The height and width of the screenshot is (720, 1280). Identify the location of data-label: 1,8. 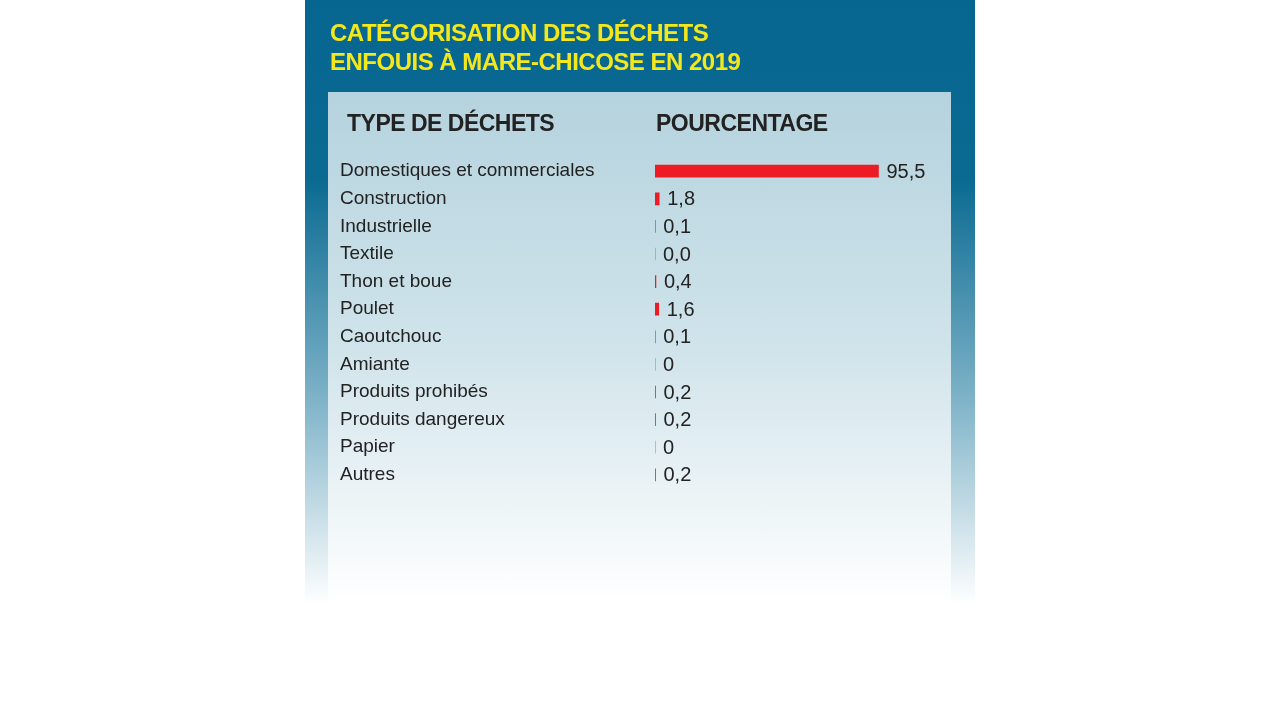
(681, 198).